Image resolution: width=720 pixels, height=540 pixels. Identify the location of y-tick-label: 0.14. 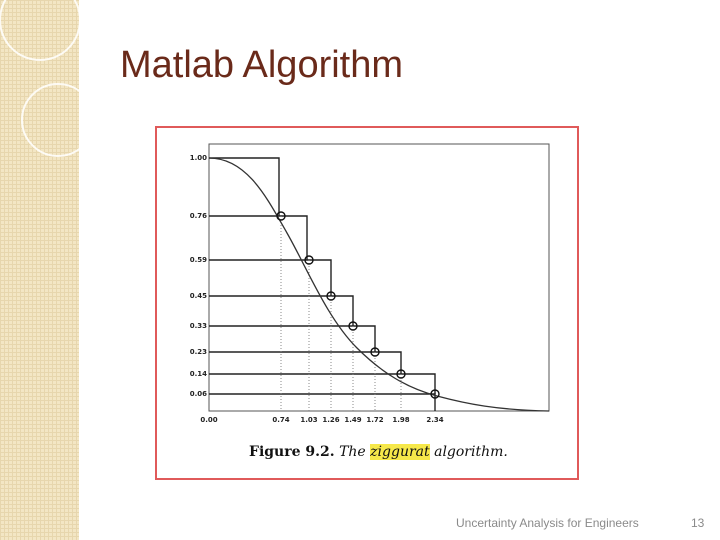
(198, 374).